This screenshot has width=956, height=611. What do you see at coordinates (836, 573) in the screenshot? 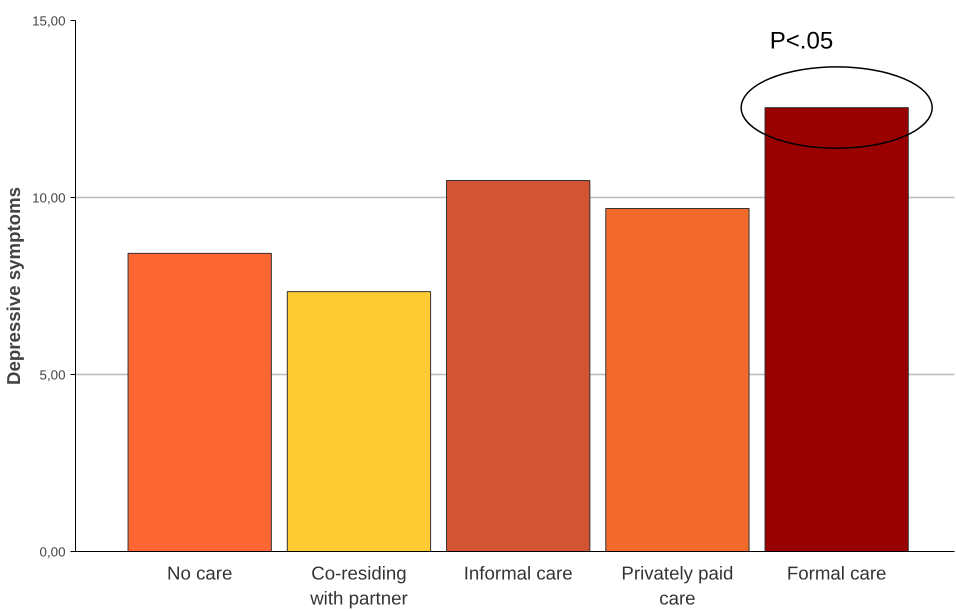
I see `x-tick-label: Formal care` at bounding box center [836, 573].